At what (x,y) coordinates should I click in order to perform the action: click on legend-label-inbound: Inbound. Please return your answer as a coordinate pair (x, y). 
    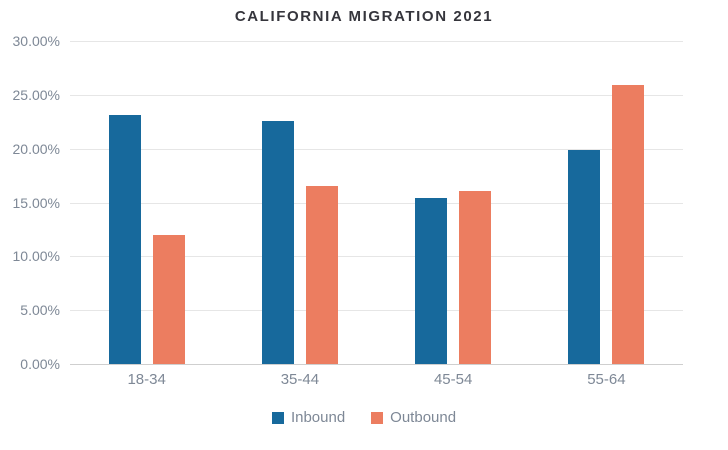
    Looking at the image, I should click on (318, 417).